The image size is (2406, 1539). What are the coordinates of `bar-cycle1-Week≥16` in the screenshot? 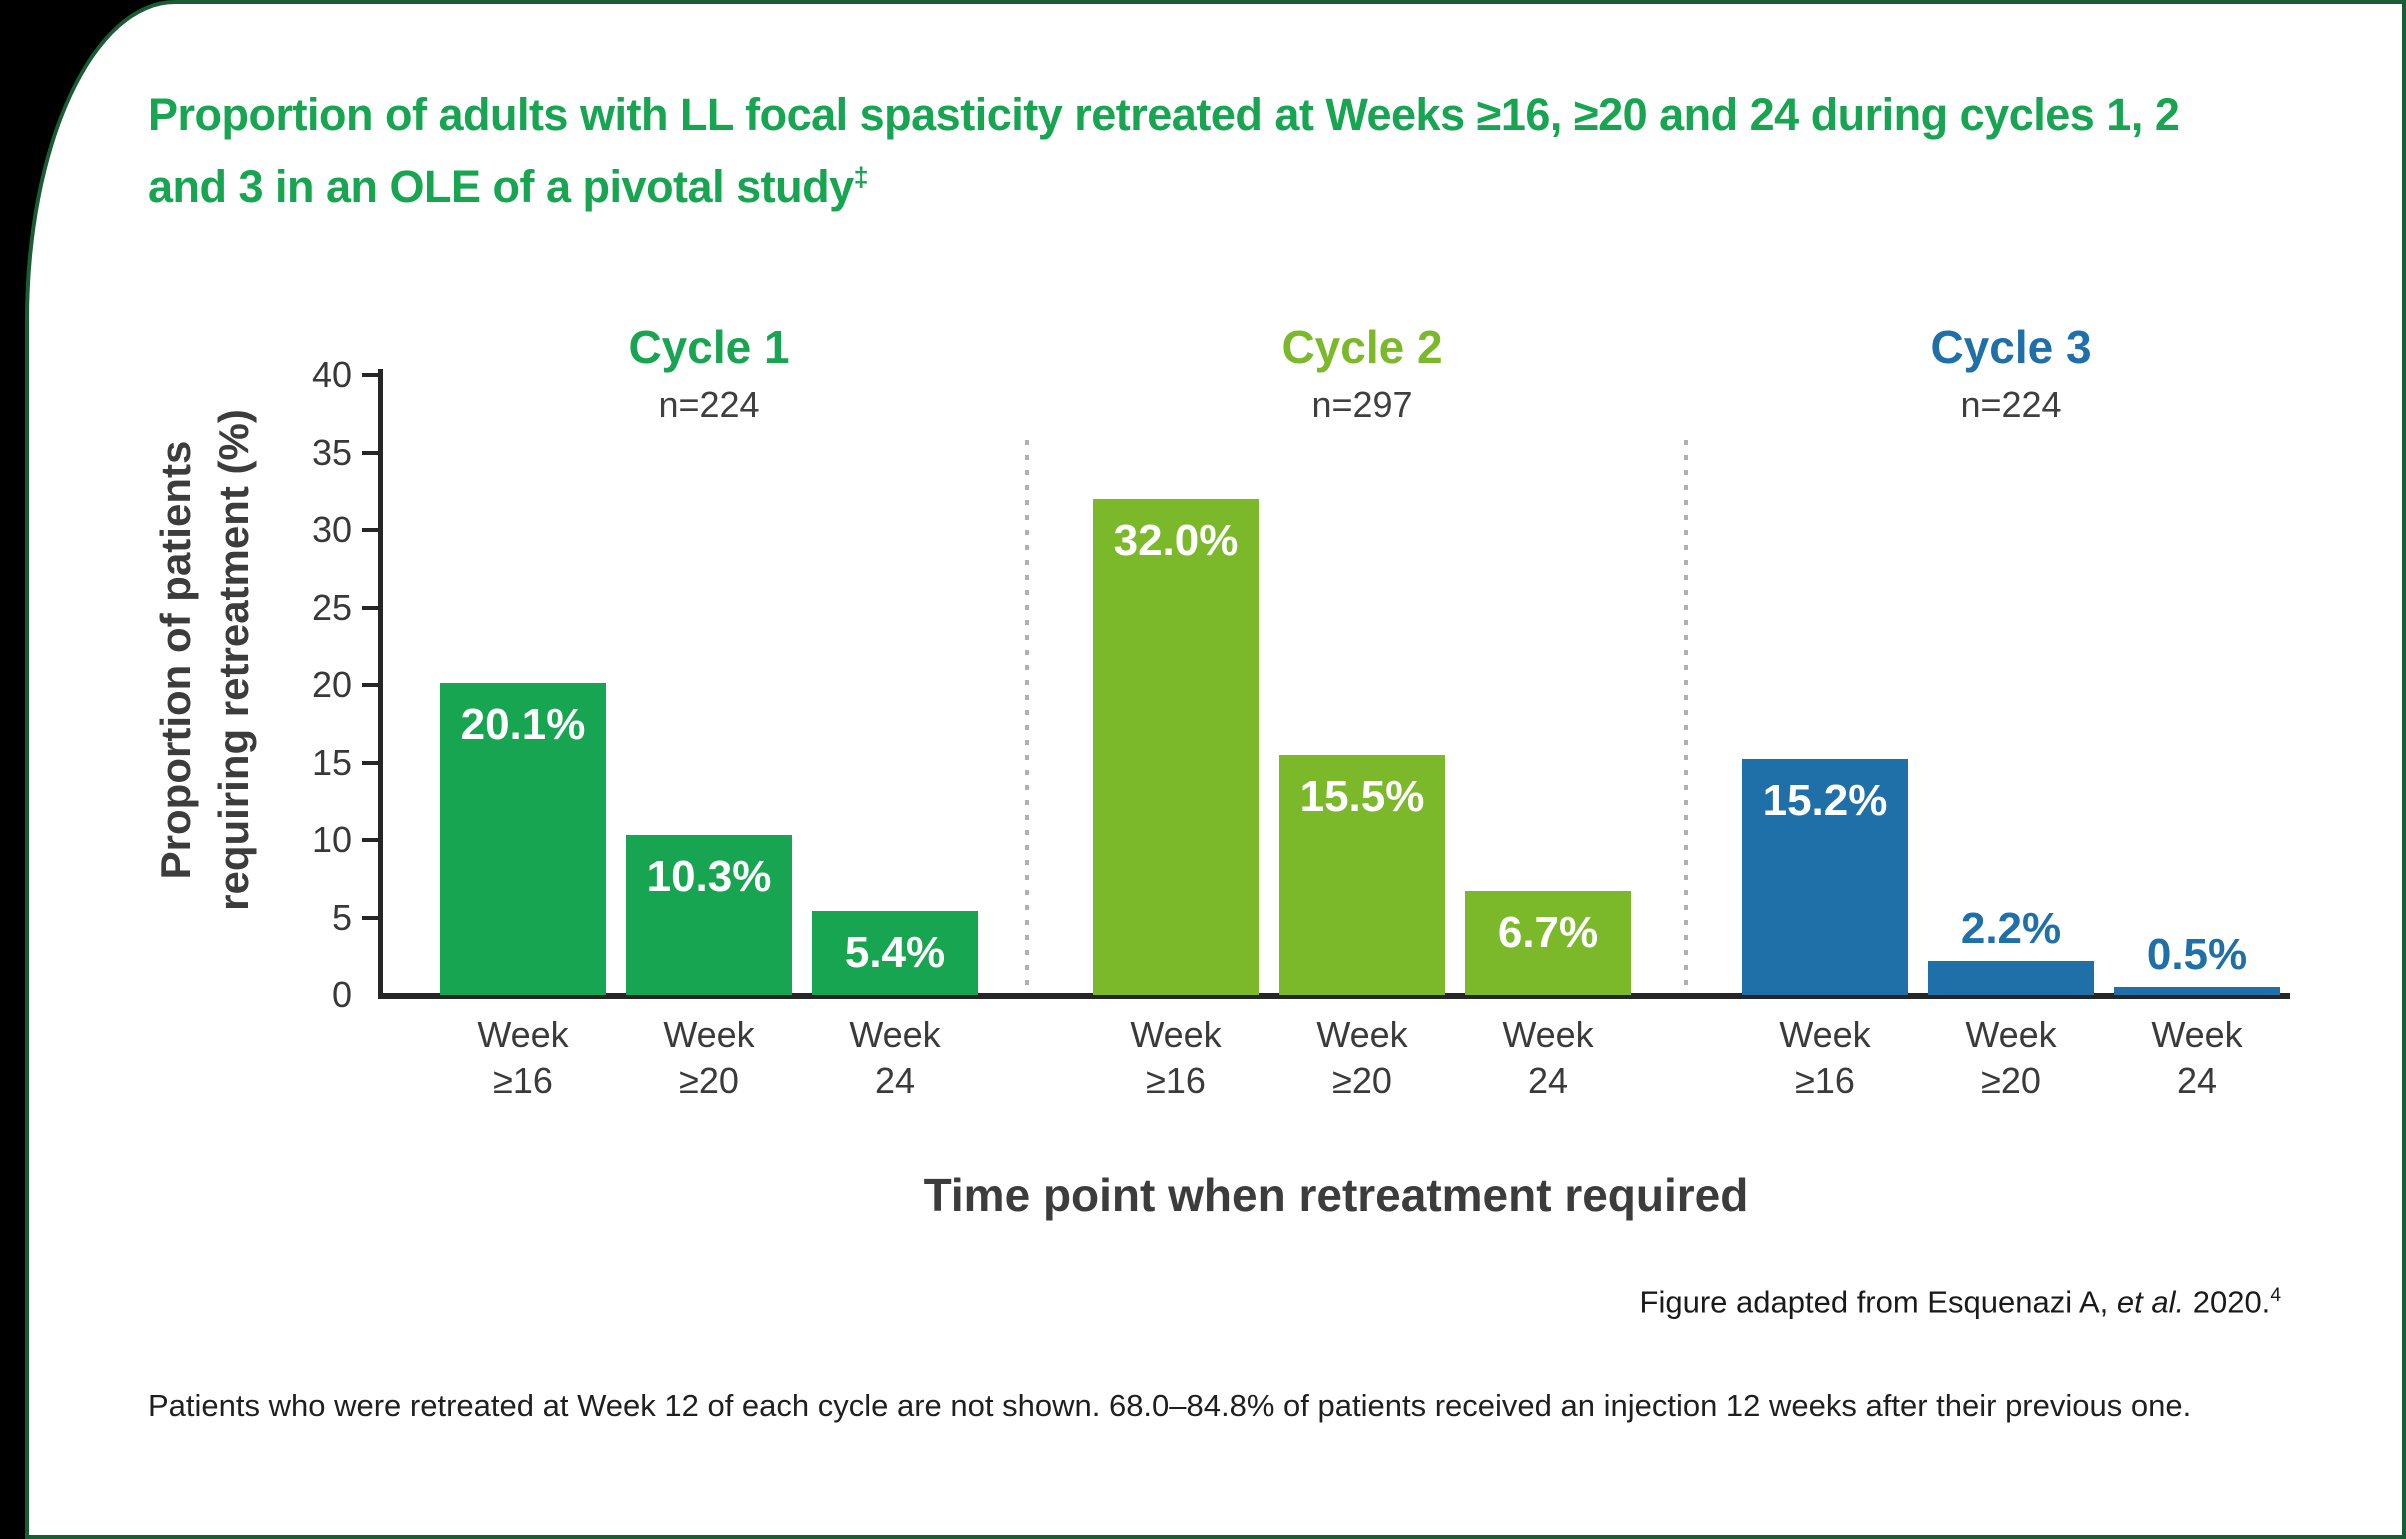 It's located at (523, 839).